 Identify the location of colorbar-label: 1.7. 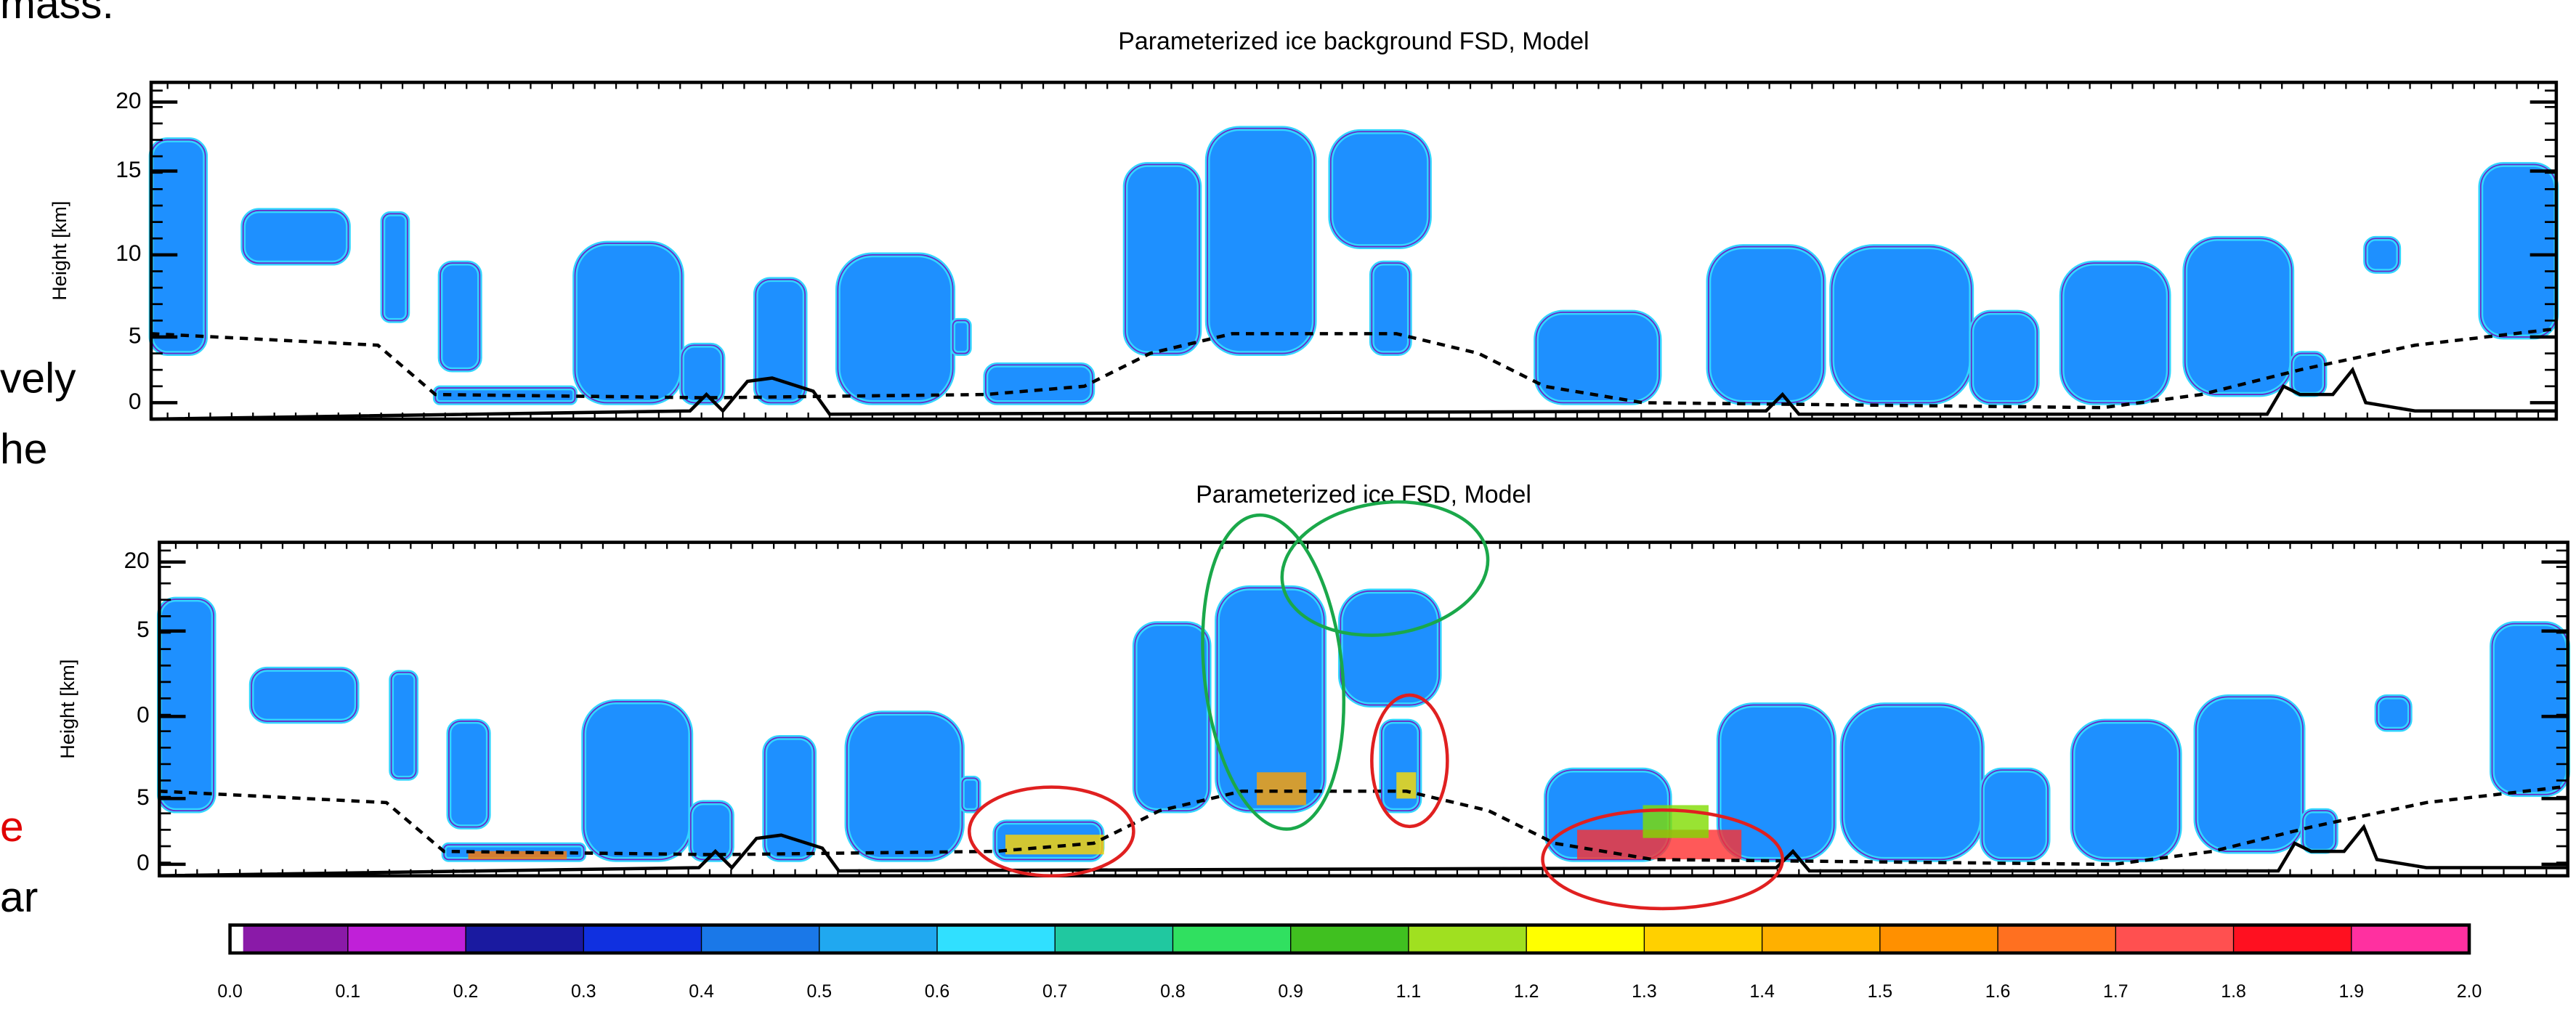
(2116, 991).